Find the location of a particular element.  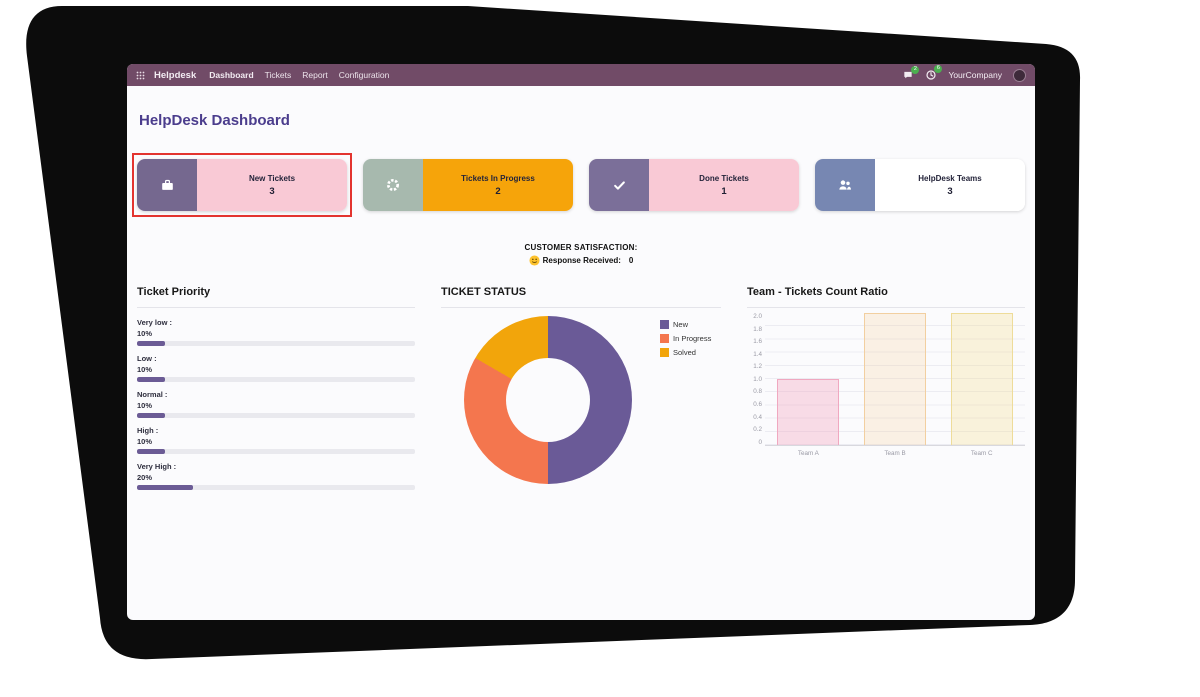

priority-item-very-high: Very High : 20% is located at coordinates (276, 476).